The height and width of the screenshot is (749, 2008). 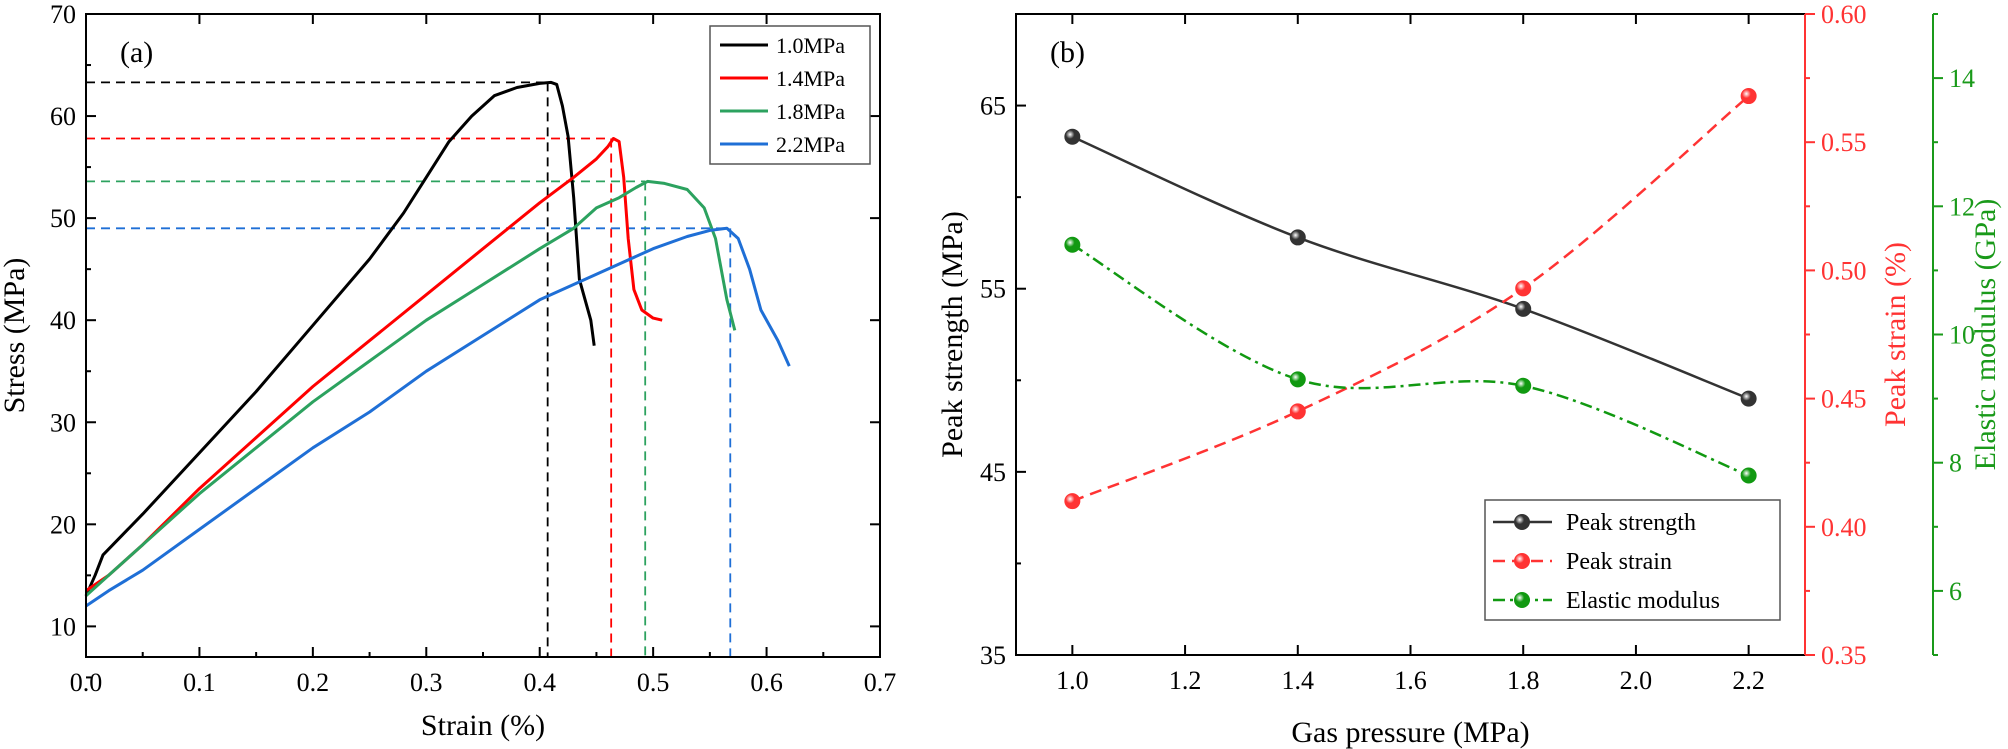 What do you see at coordinates (1985, 335) in the screenshot?
I see `y-axis-label-modulus: Elastic modulus (GPa)` at bounding box center [1985, 335].